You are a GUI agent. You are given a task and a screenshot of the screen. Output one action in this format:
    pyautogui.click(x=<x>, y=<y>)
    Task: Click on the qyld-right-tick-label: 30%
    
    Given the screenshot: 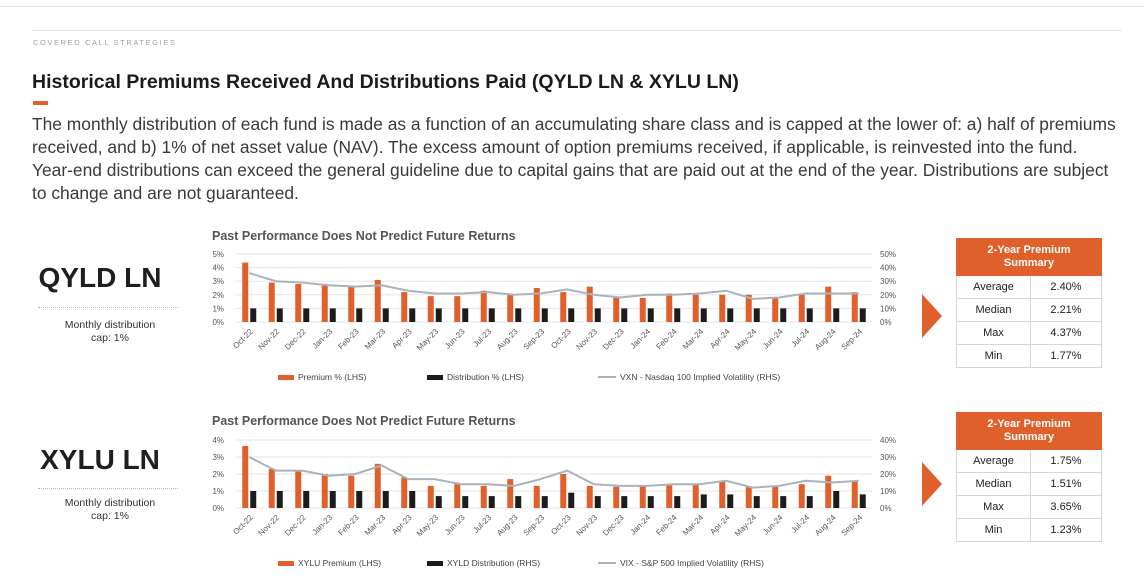 What is the action you would take?
    pyautogui.click(x=888, y=281)
    